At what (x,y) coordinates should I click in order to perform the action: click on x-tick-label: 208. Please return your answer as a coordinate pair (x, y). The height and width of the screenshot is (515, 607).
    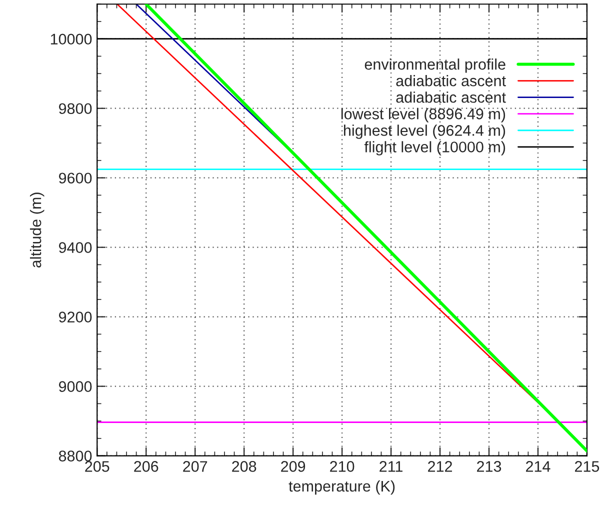
    Looking at the image, I should click on (244, 466).